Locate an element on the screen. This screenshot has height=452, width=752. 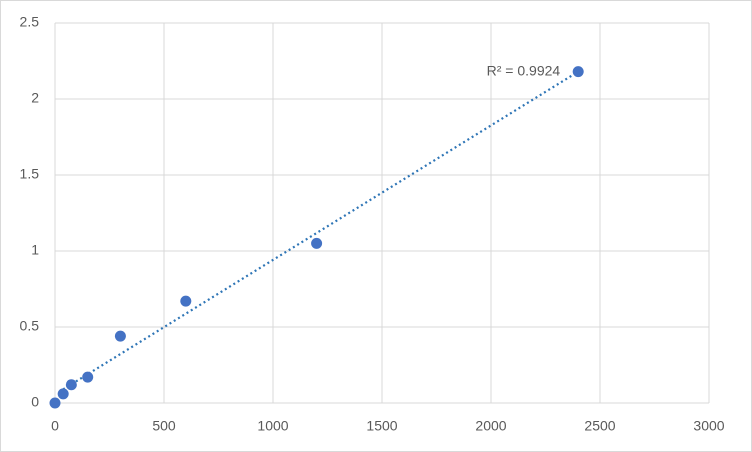
x-tick-label: 2000 is located at coordinates (490, 426).